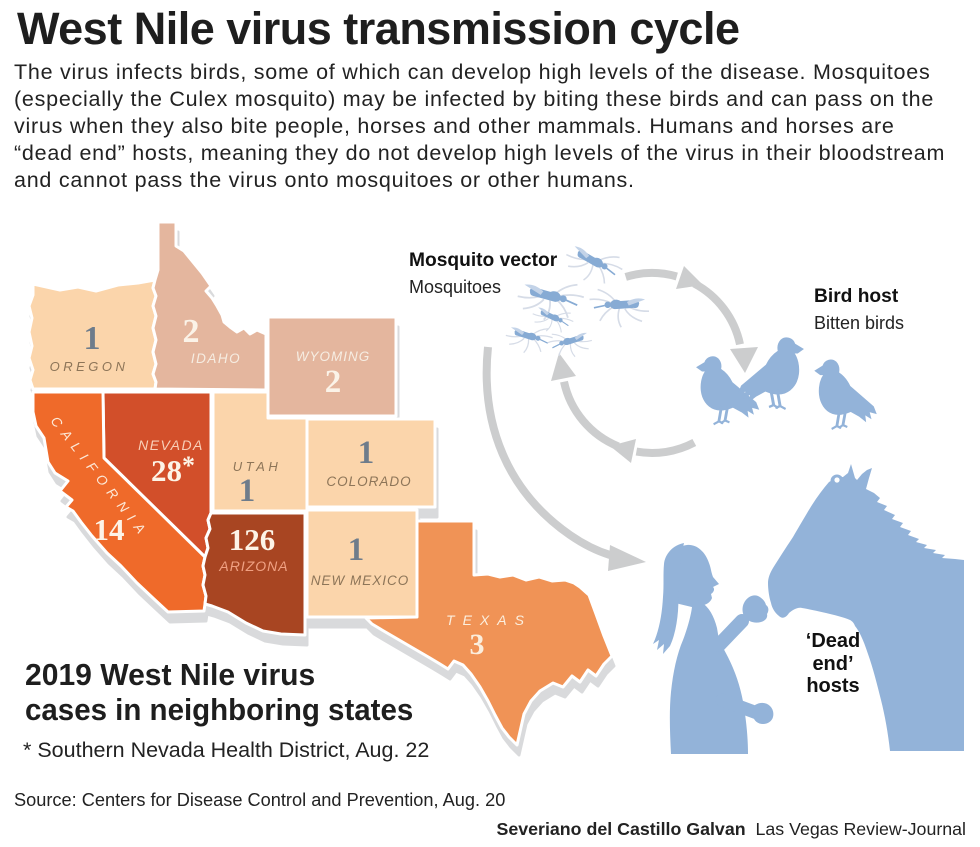 This screenshot has width=980, height=847. I want to click on svg-text: ARIZONA, so click(253, 566).